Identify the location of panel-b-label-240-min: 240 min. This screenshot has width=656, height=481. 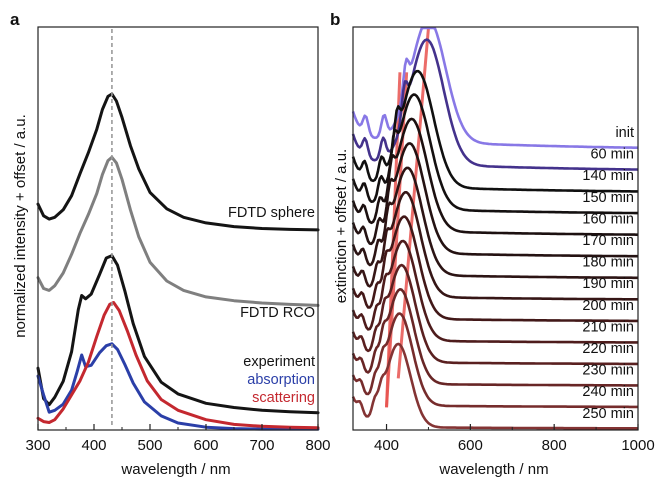
(608, 392).